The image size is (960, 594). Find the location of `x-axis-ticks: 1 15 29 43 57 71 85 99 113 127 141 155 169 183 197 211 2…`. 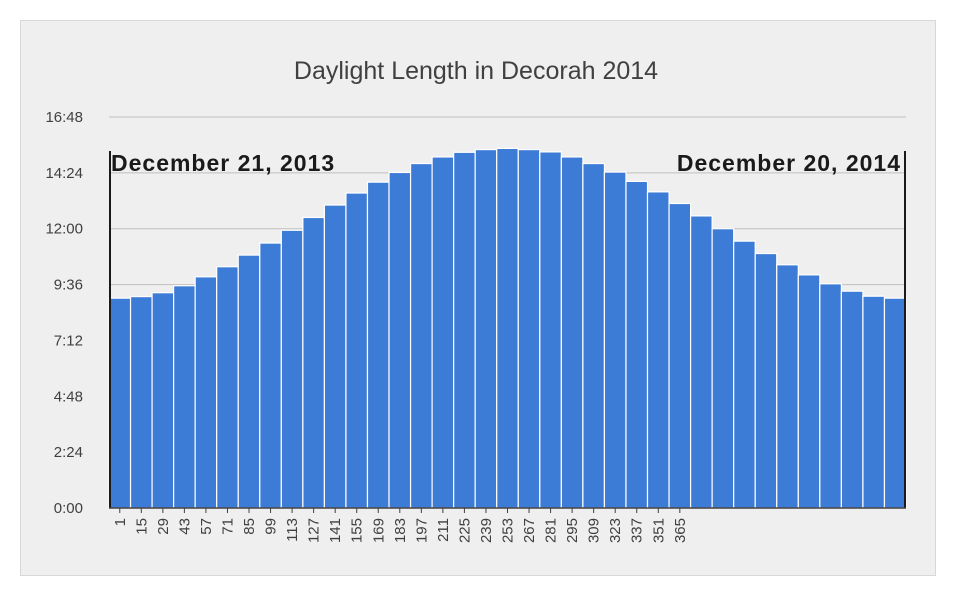

x-axis-ticks: 1 15 29 43 57 71 85 99 113 127 141 155 169 183 197 211 2… is located at coordinates (400, 525).